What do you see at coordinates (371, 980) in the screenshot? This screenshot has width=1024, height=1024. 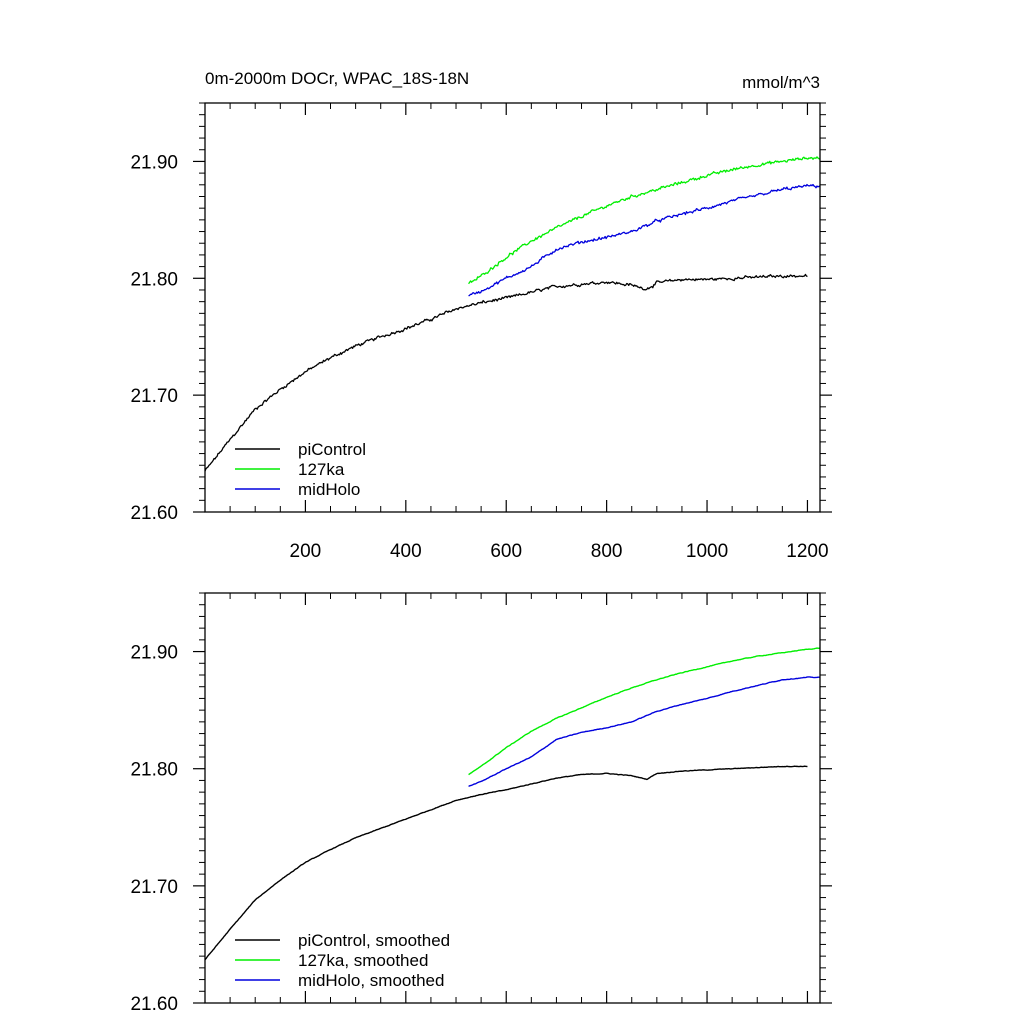 I see `legend-label-midHolo: midHolo, smoothed` at bounding box center [371, 980].